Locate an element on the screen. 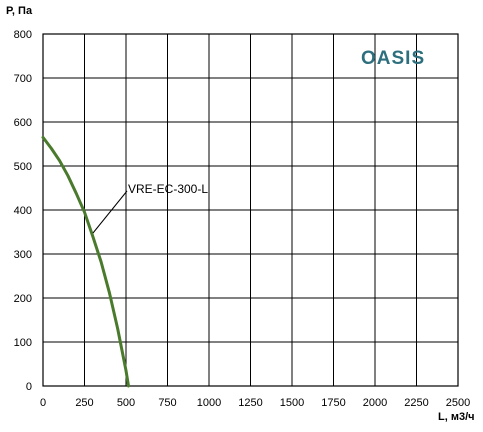 The image size is (483, 432). x-tick-label: 0 is located at coordinates (43, 403).